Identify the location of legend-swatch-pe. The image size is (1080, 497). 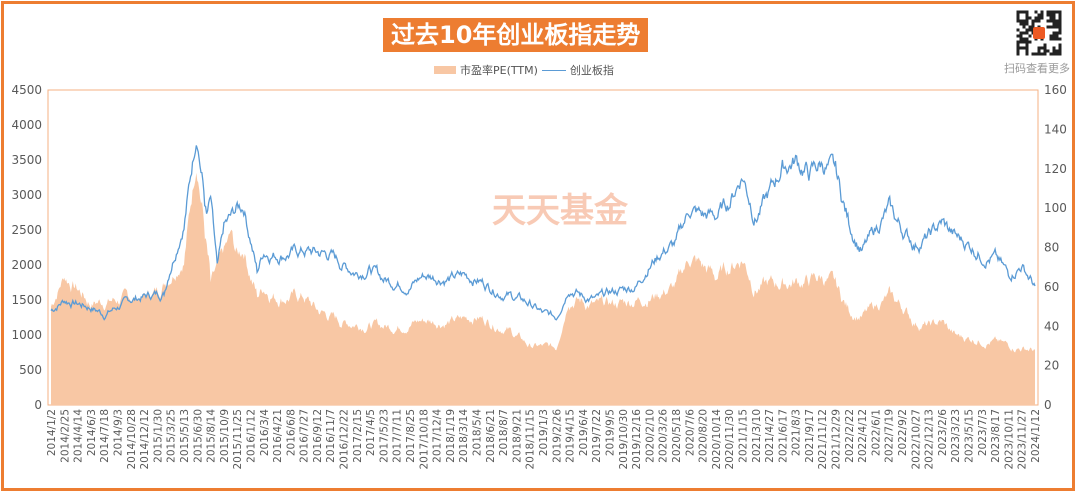
(445, 70).